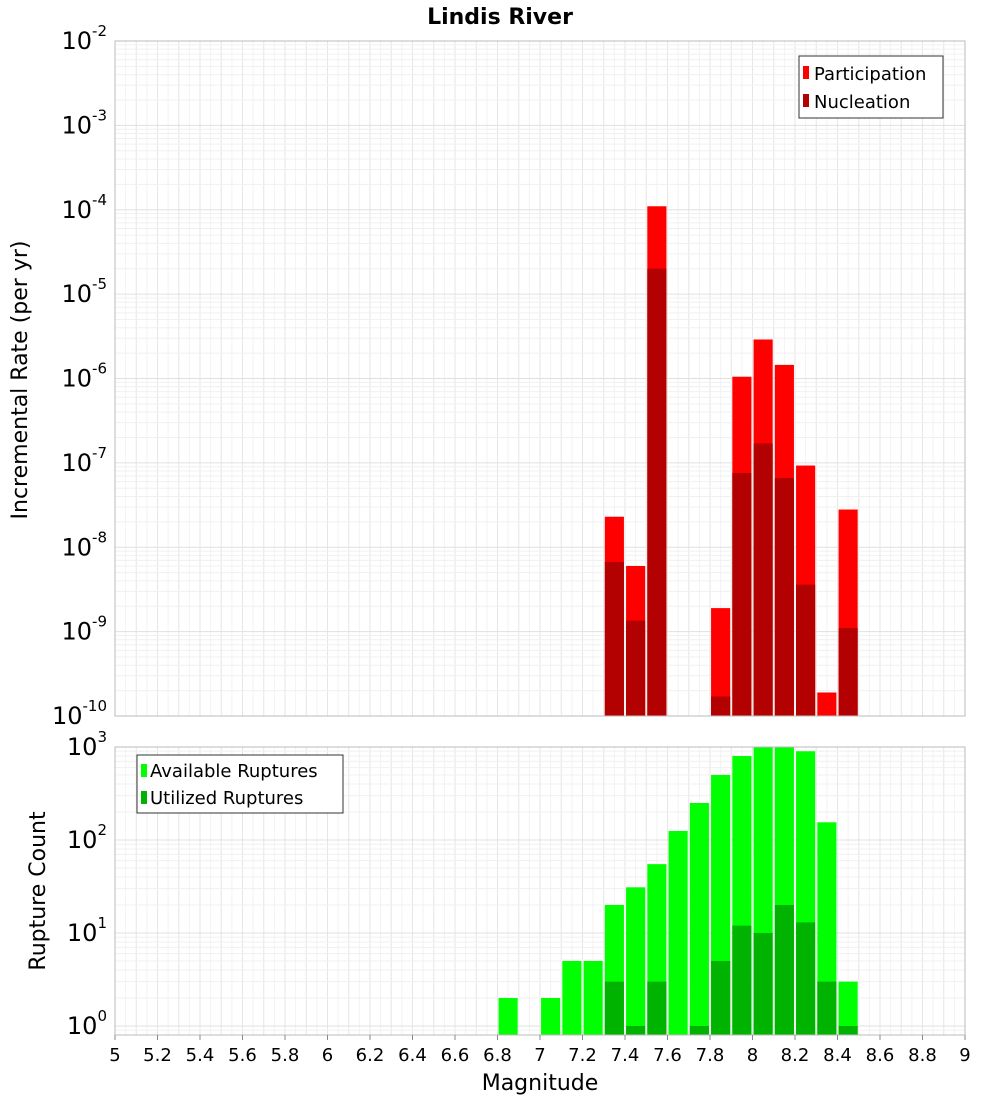  Describe the element at coordinates (731, 461) in the screenshot. I see `top-bars` at that location.